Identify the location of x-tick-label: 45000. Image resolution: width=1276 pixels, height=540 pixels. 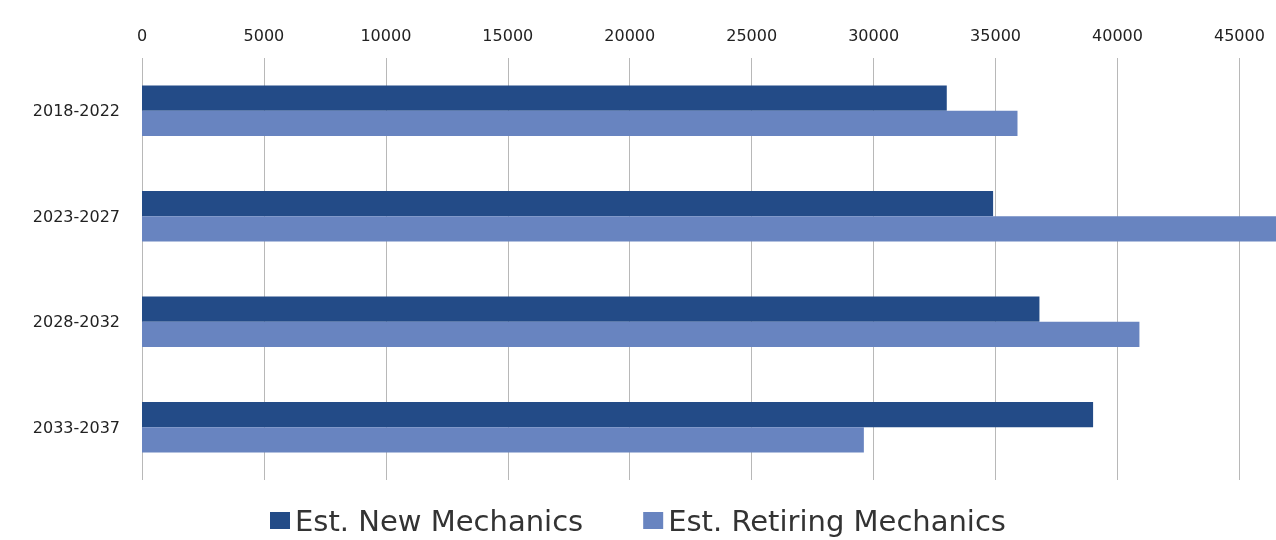
(1239, 35).